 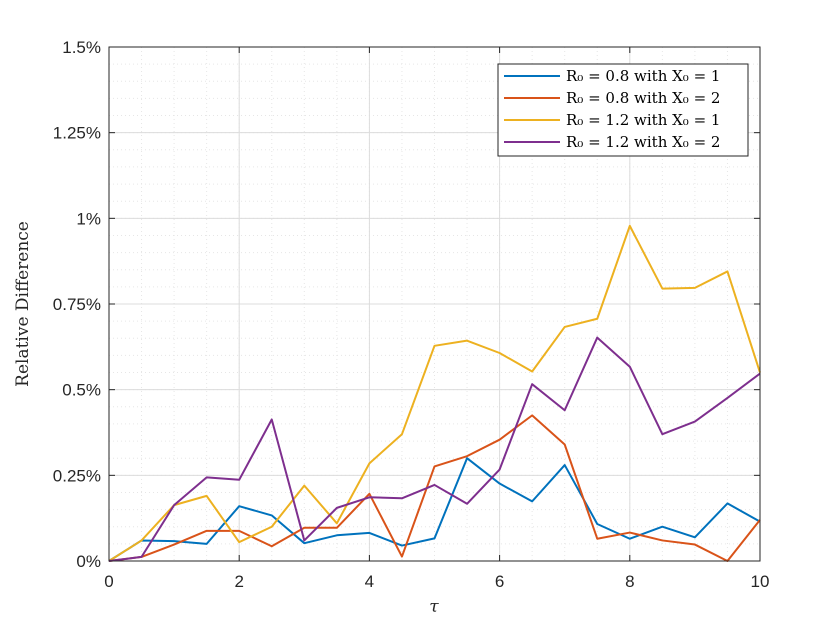 I want to click on y-tick-label: 0.75%, so click(x=77, y=304).